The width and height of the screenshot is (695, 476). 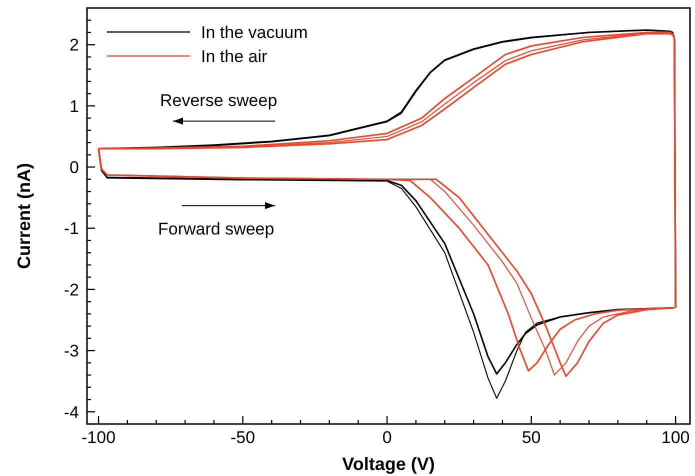 What do you see at coordinates (74, 106) in the screenshot?
I see `y-tick-label: 1` at bounding box center [74, 106].